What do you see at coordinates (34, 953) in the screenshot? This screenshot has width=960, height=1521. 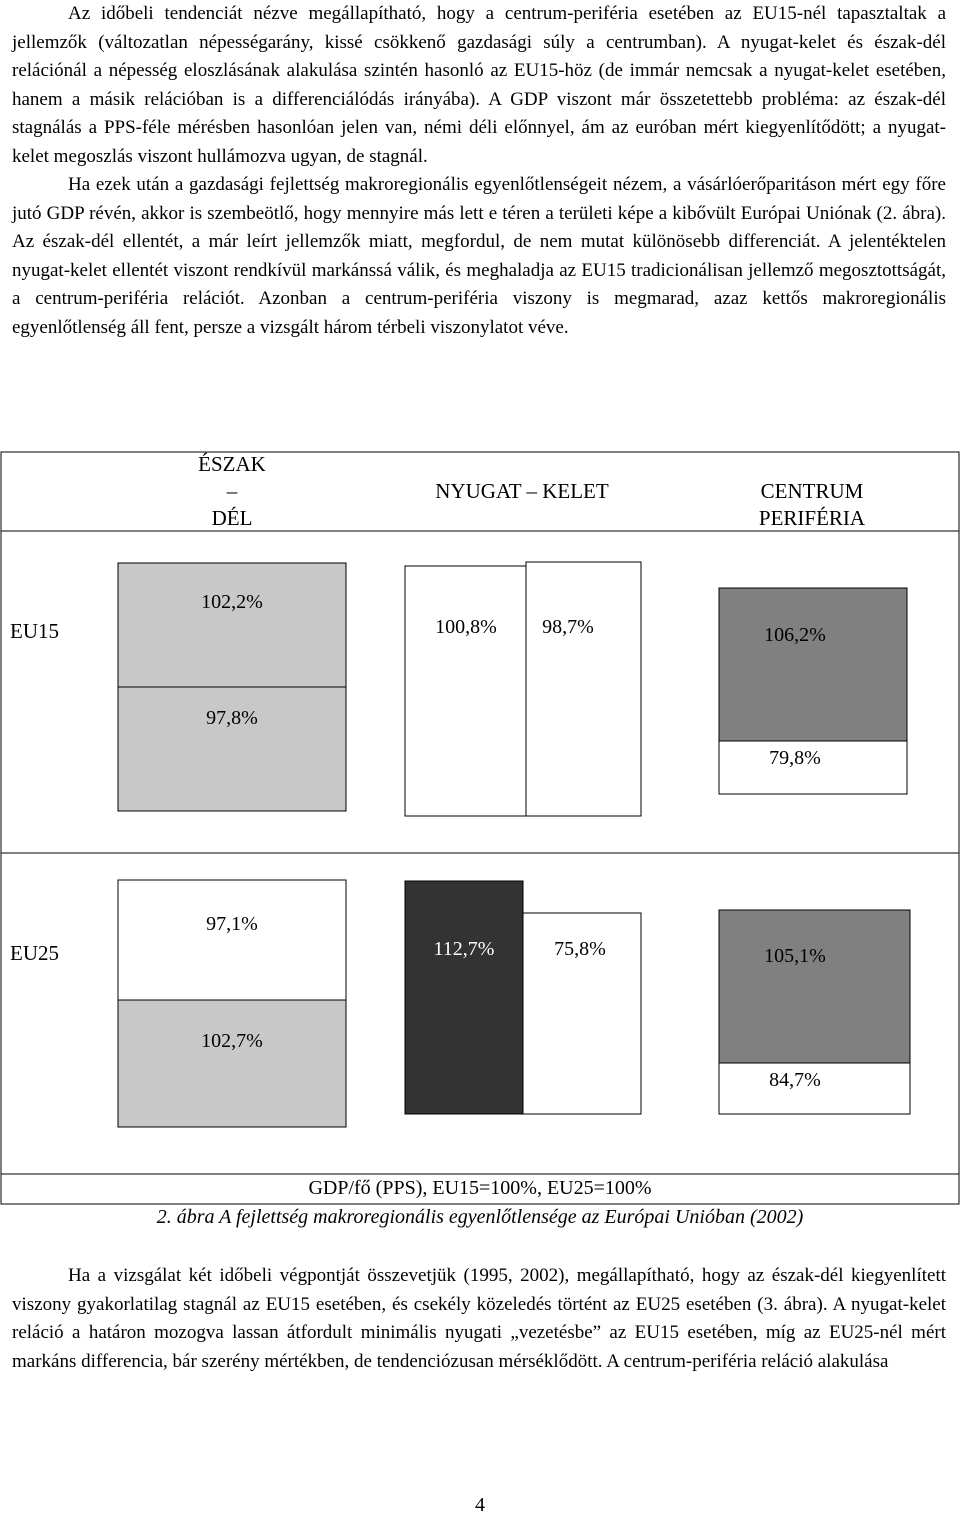 I see `row-label-eu25: EU25` at bounding box center [34, 953].